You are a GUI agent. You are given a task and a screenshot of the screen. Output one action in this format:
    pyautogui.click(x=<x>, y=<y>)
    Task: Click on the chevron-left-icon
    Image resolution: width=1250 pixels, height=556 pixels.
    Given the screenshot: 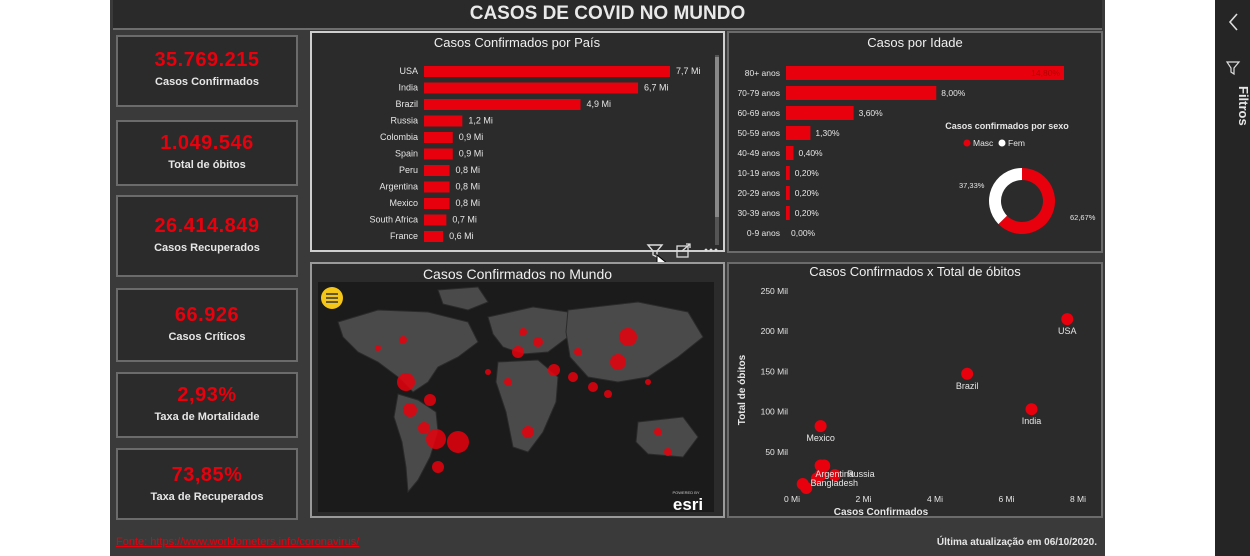 What is the action you would take?
    pyautogui.click(x=1233, y=22)
    